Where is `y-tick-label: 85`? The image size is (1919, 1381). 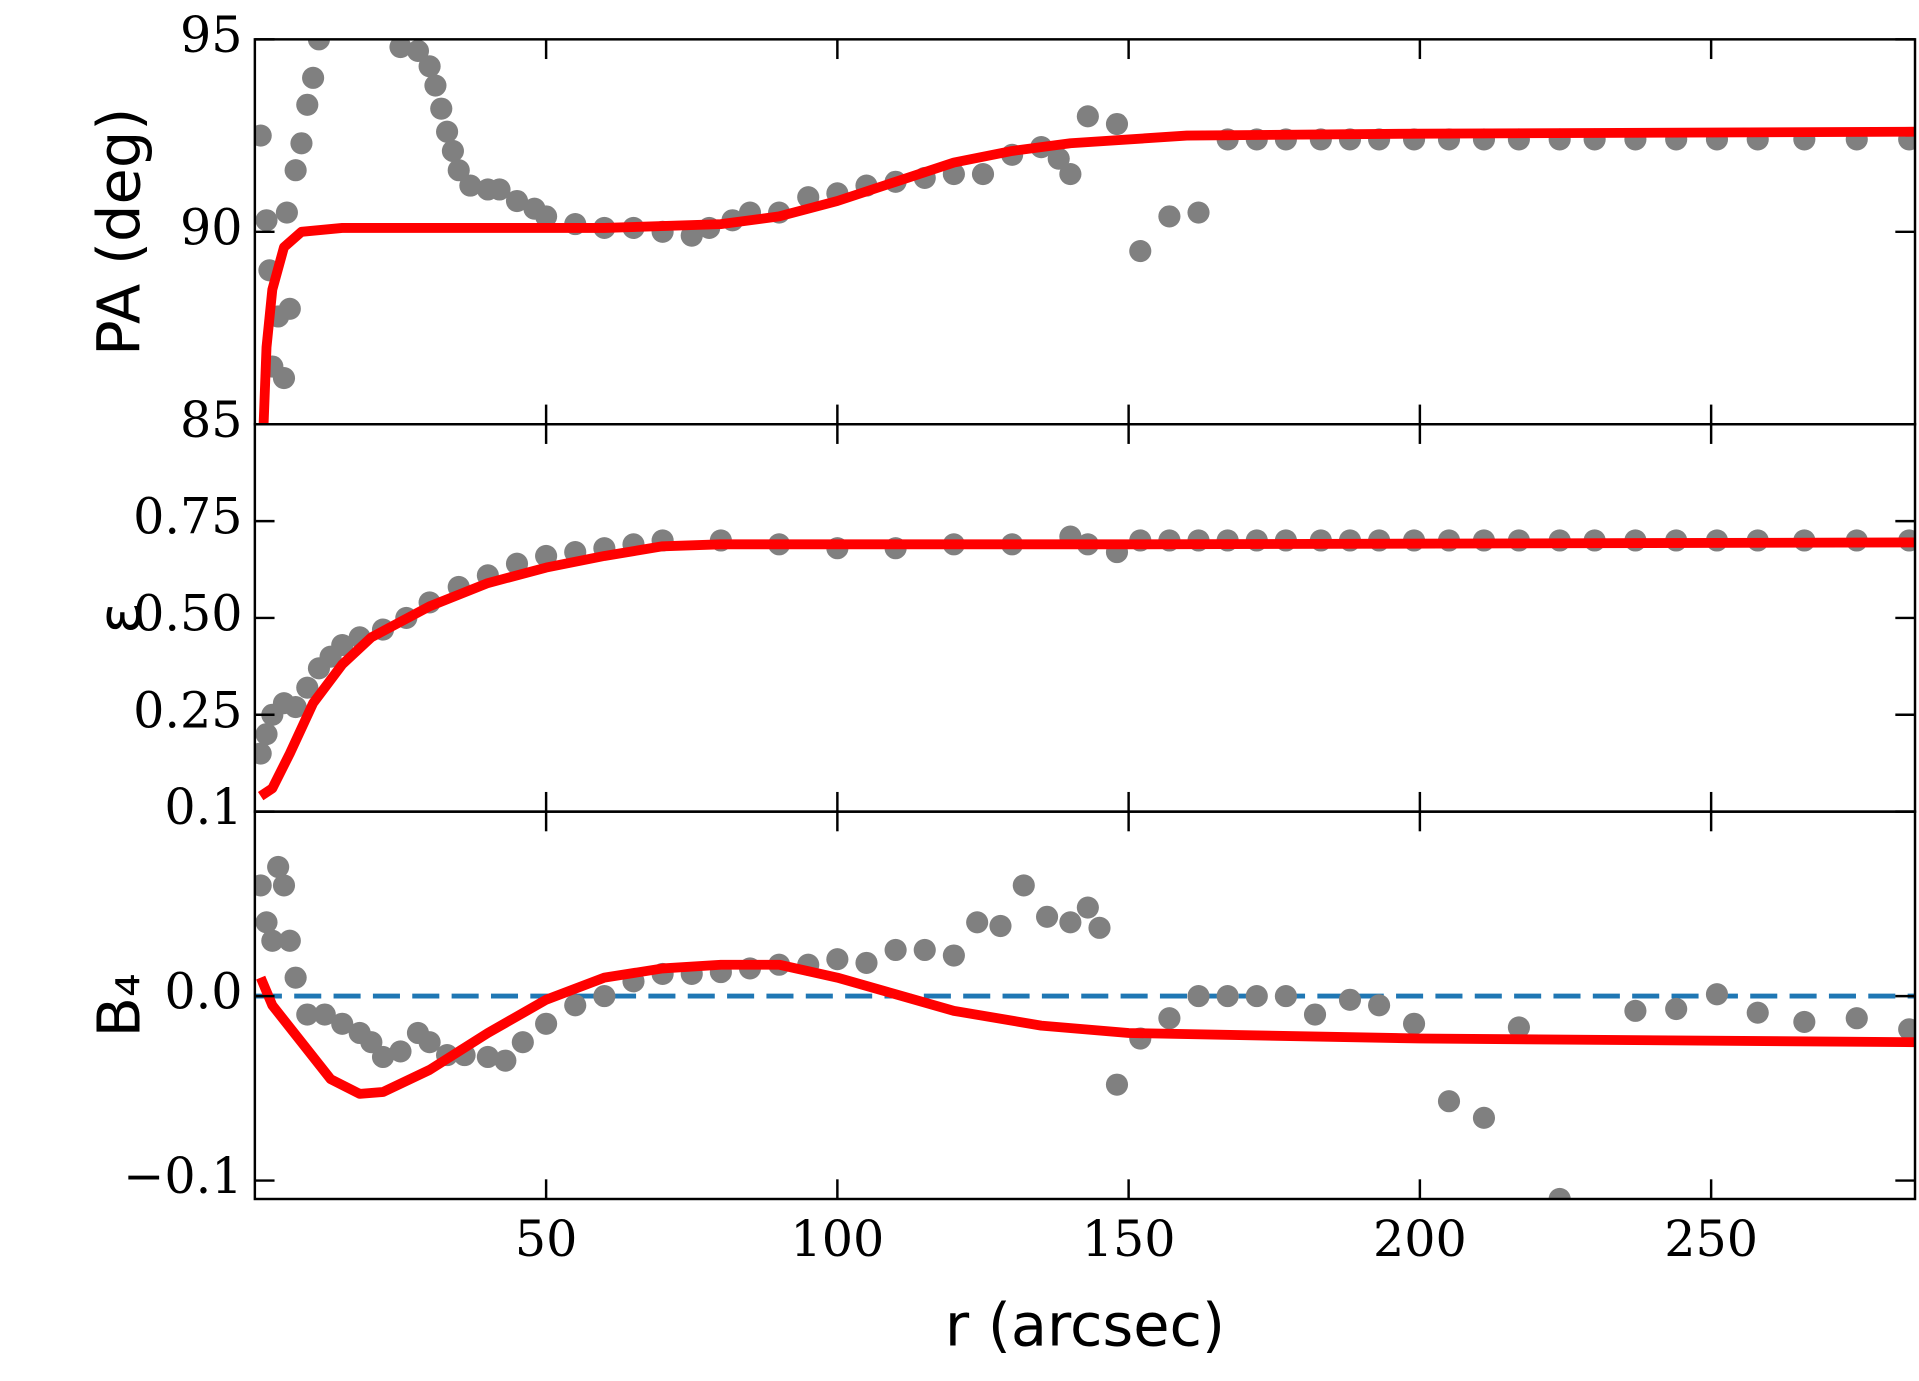
y-tick-label: 85 is located at coordinates (211, 420).